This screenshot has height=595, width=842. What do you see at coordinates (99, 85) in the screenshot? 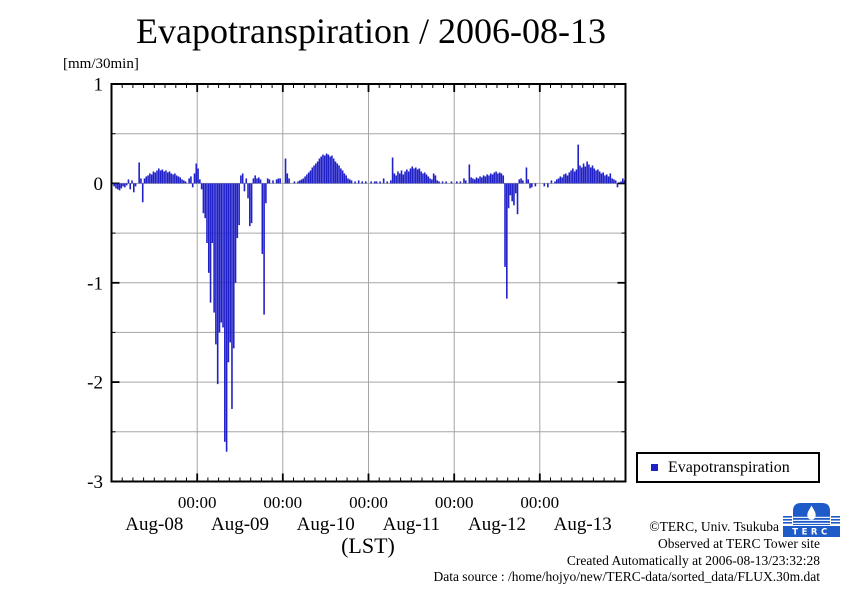
I see `svg-text: 1` at bounding box center [99, 85].